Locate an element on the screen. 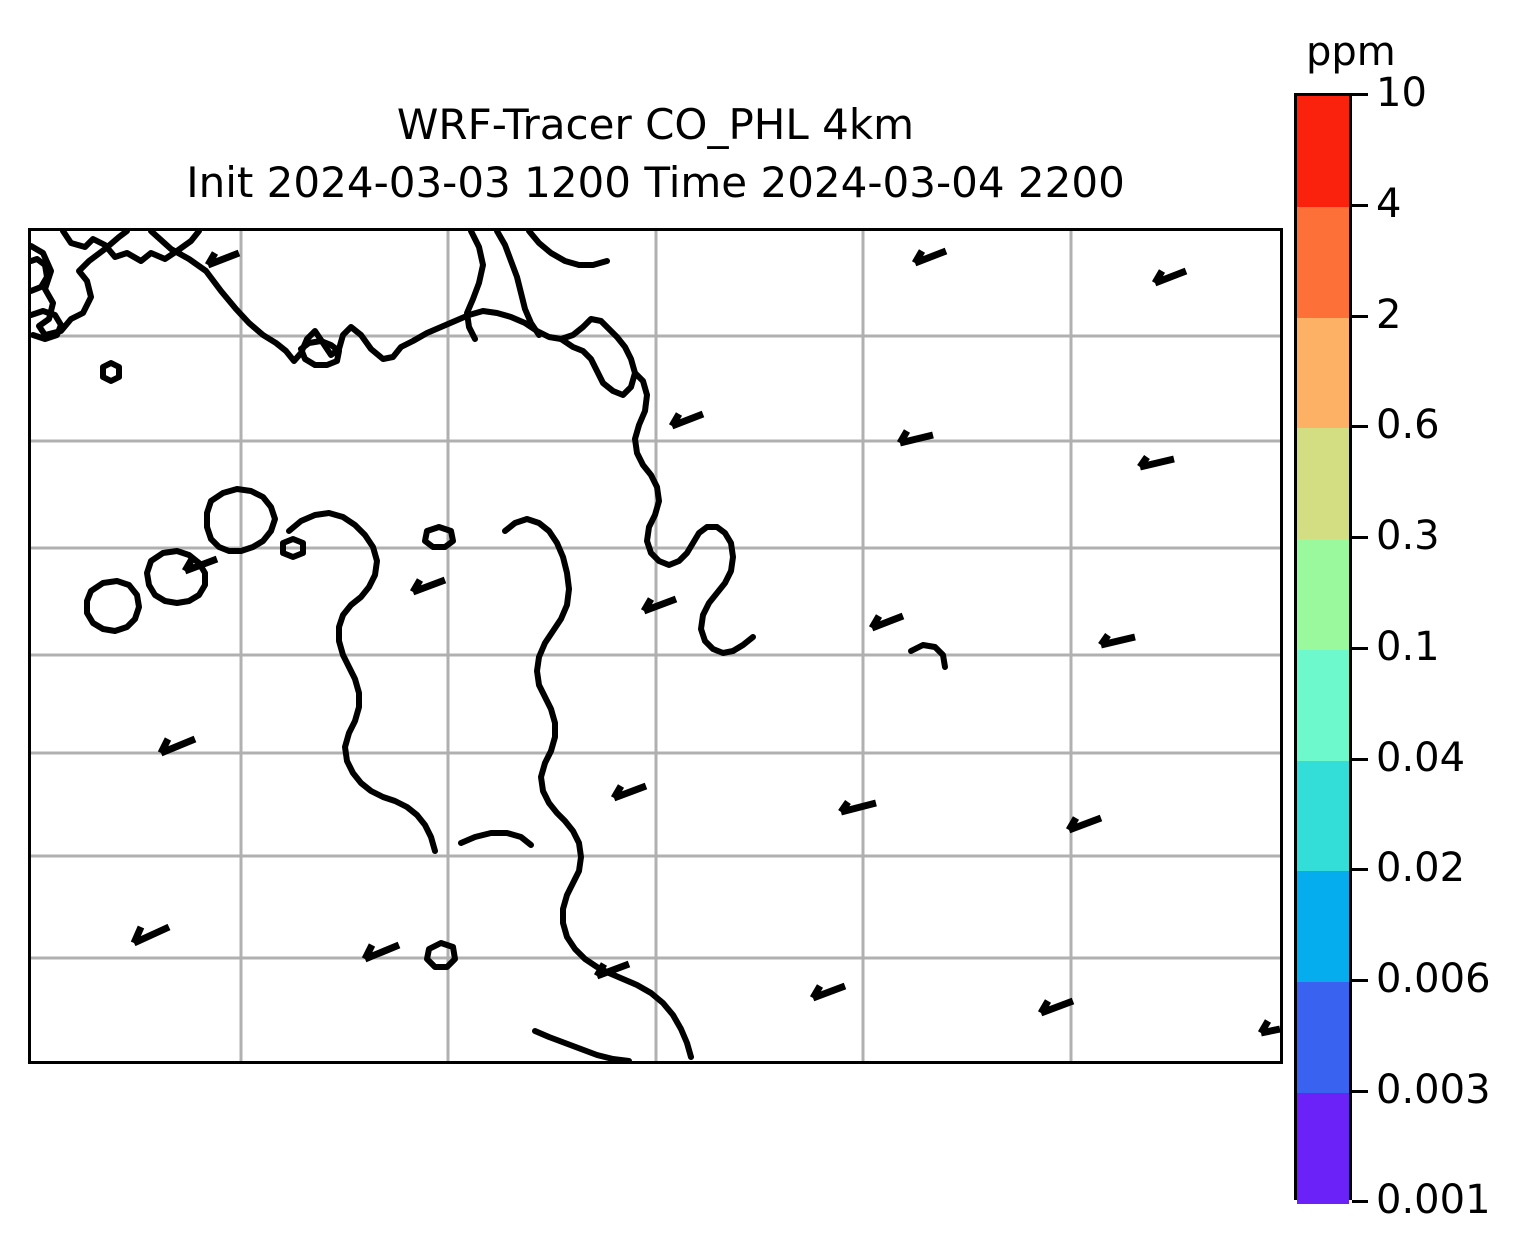  colorbar-ticklabel-0.1: 0.1 is located at coordinates (1408, 647).